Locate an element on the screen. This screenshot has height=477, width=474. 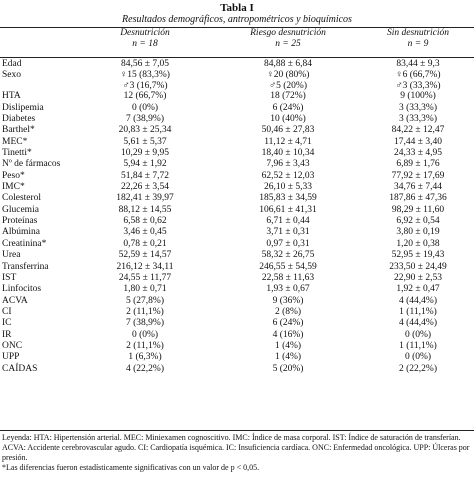
table-cell: 3,46 ± 0,45 is located at coordinates (145, 232).